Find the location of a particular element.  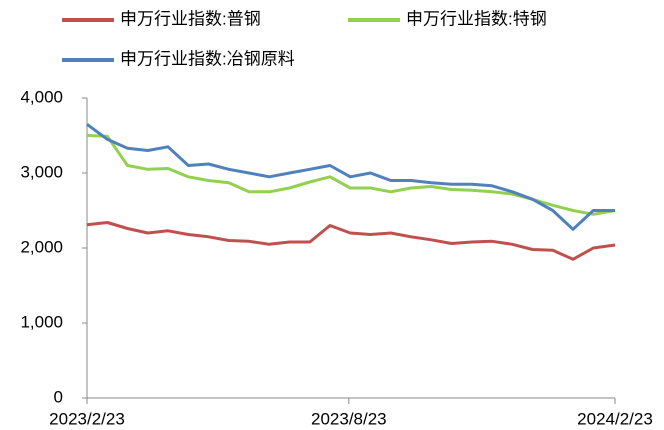

legend-label: 申万行业指数:普钢 is located at coordinates (190, 18).